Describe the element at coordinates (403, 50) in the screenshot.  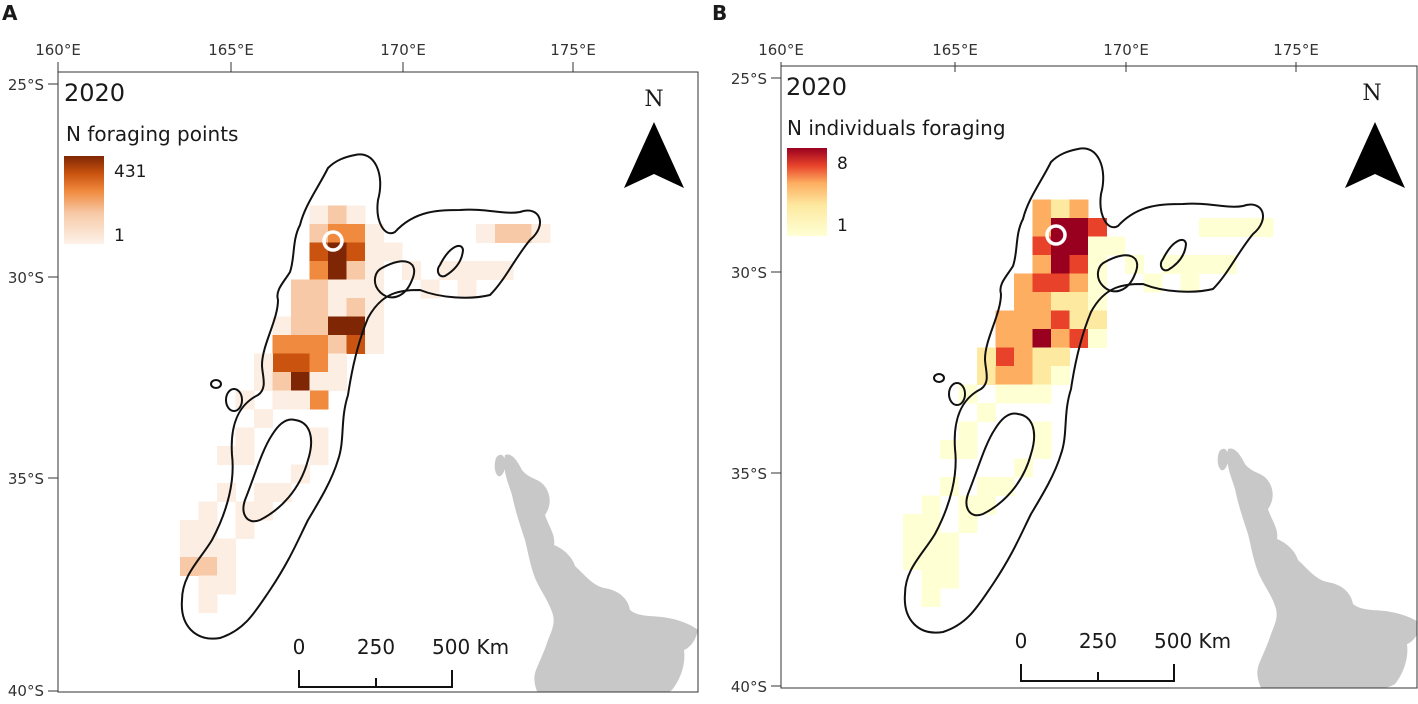
I see `lon-tick-label: 170°E` at that location.